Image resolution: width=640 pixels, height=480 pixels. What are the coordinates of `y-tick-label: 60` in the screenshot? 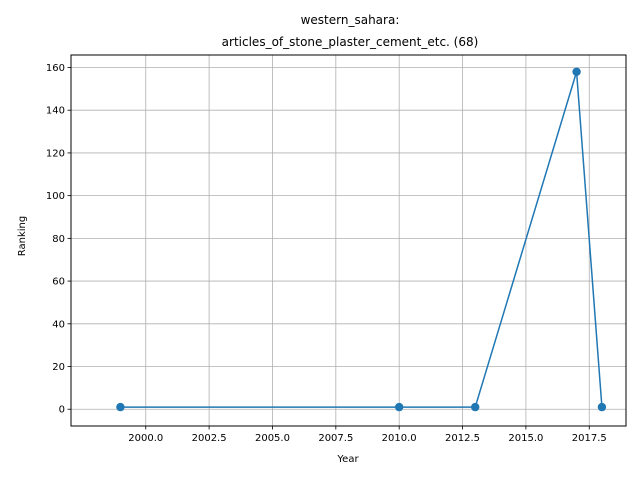 It's located at (58, 282).